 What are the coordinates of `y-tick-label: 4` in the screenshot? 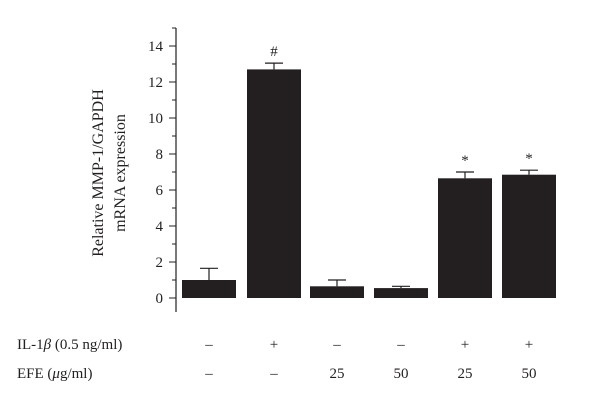 It's located at (160, 227).